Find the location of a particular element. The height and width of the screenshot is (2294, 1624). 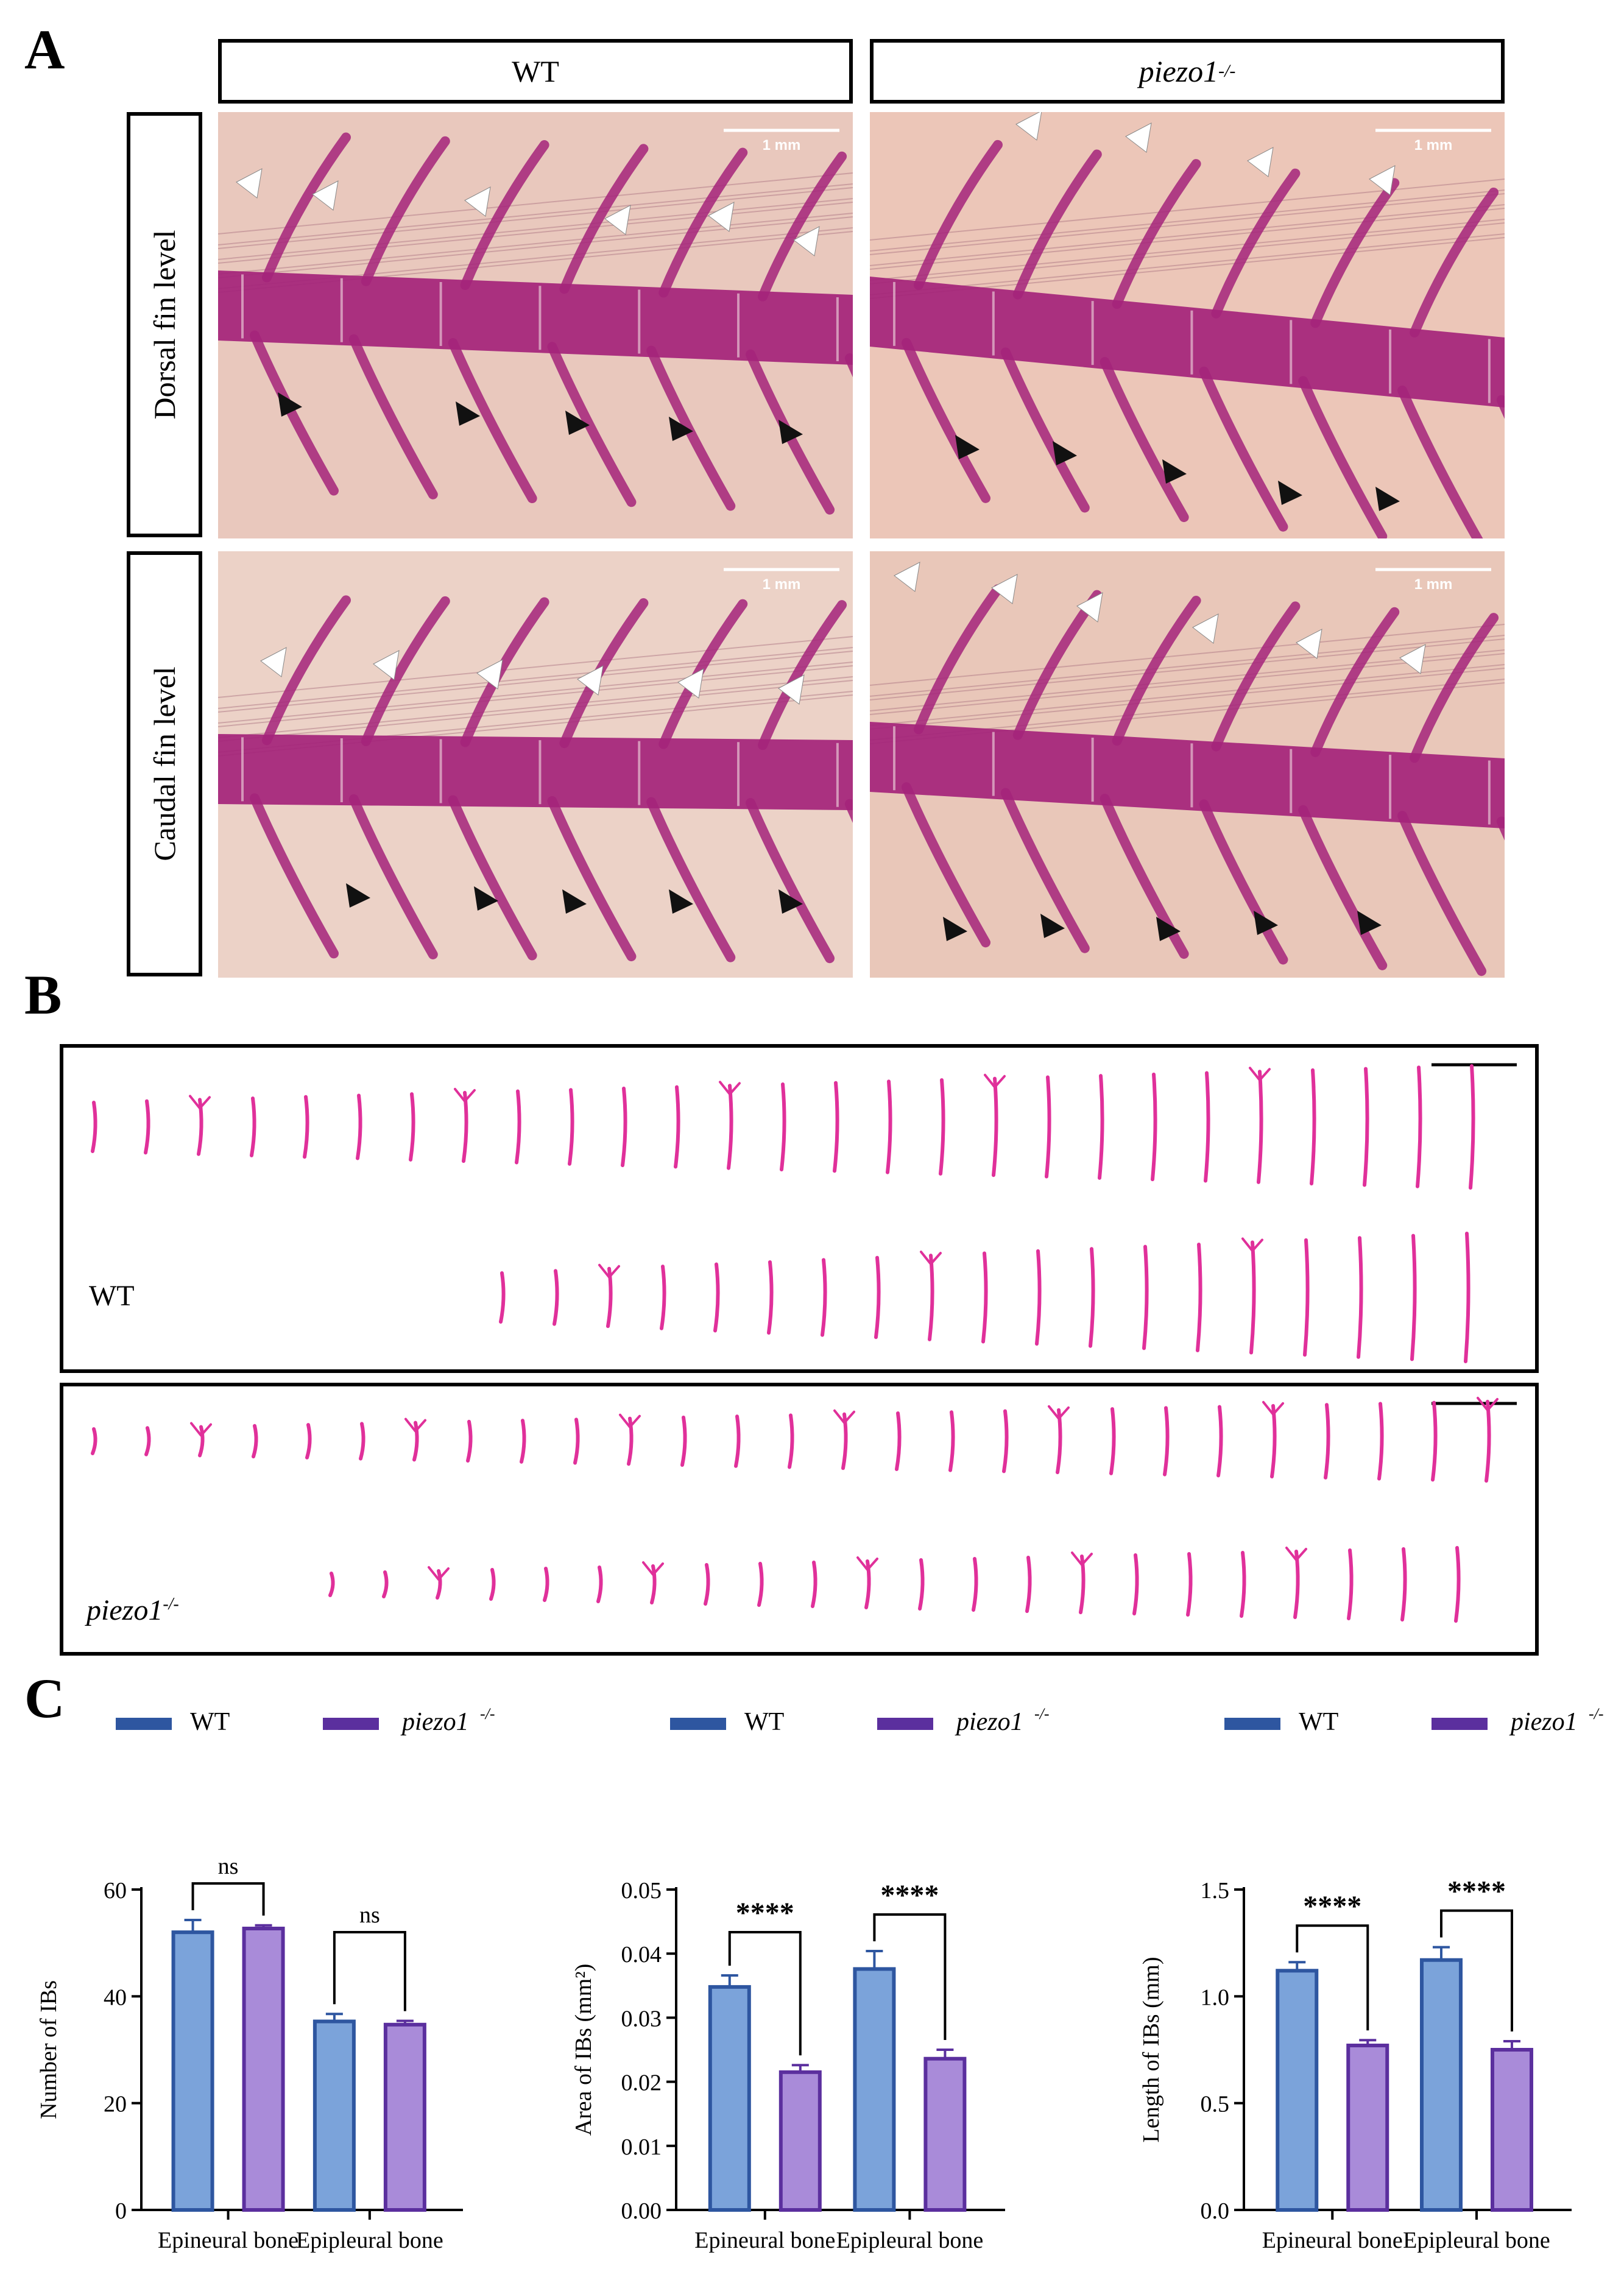

vertebral-column is located at coordinates (535, 317).